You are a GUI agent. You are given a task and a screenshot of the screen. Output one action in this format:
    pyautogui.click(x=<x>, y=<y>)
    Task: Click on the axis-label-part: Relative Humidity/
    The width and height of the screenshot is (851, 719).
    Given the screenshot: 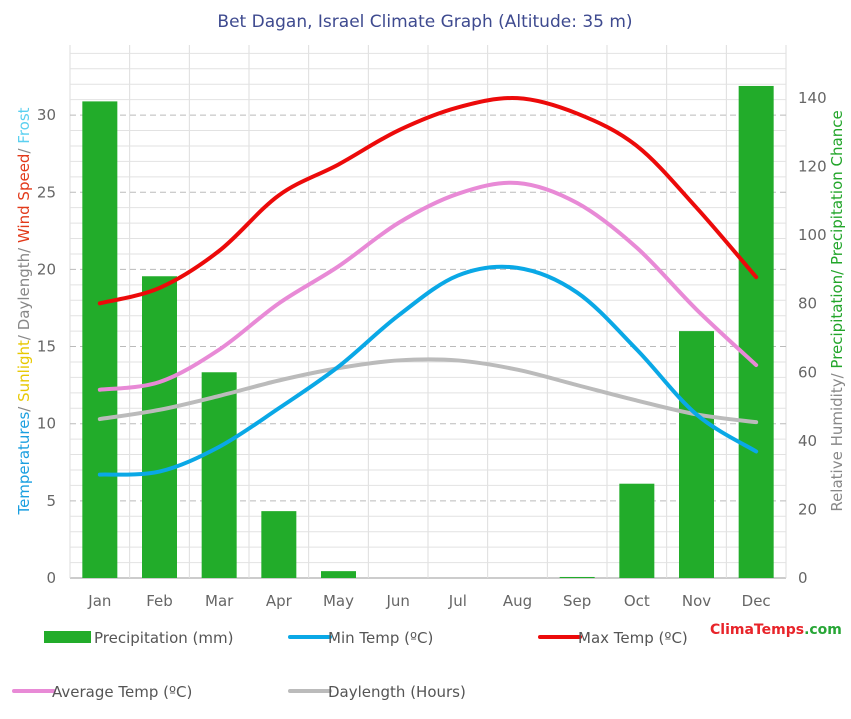 What is the action you would take?
    pyautogui.click(x=837, y=440)
    